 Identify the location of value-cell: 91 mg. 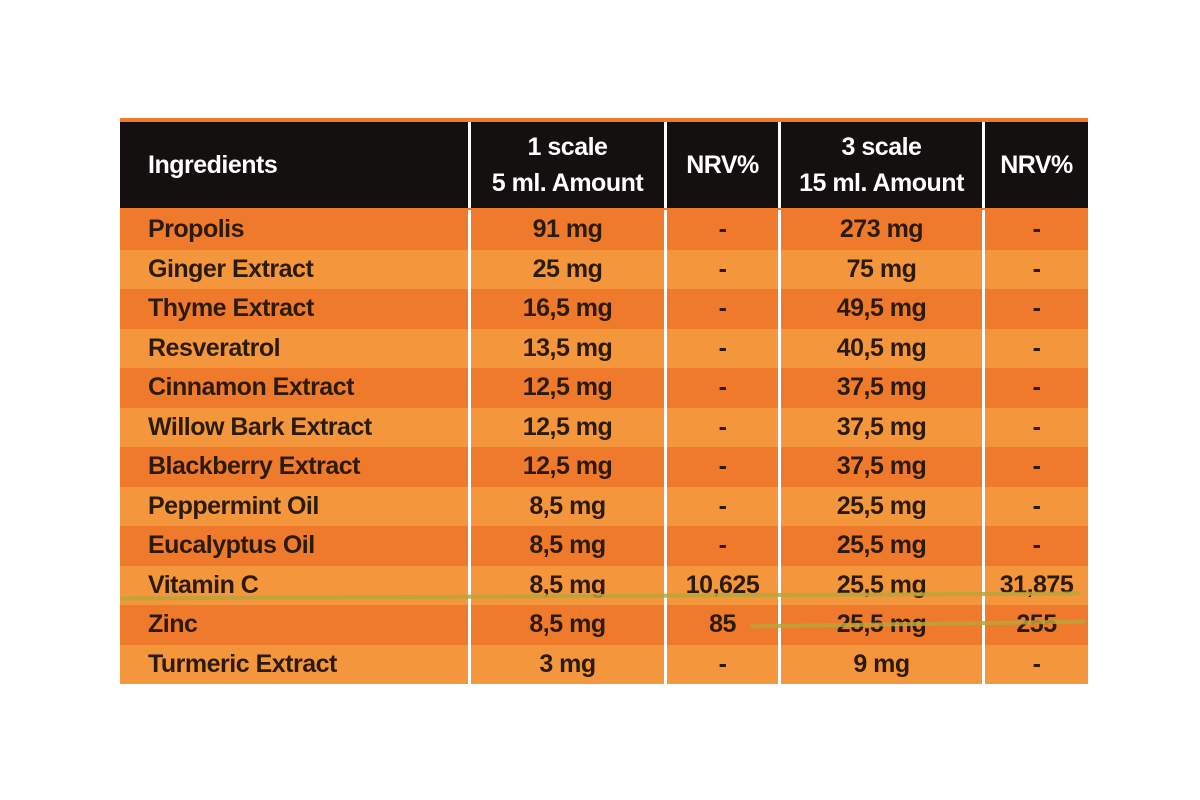
(566, 230).